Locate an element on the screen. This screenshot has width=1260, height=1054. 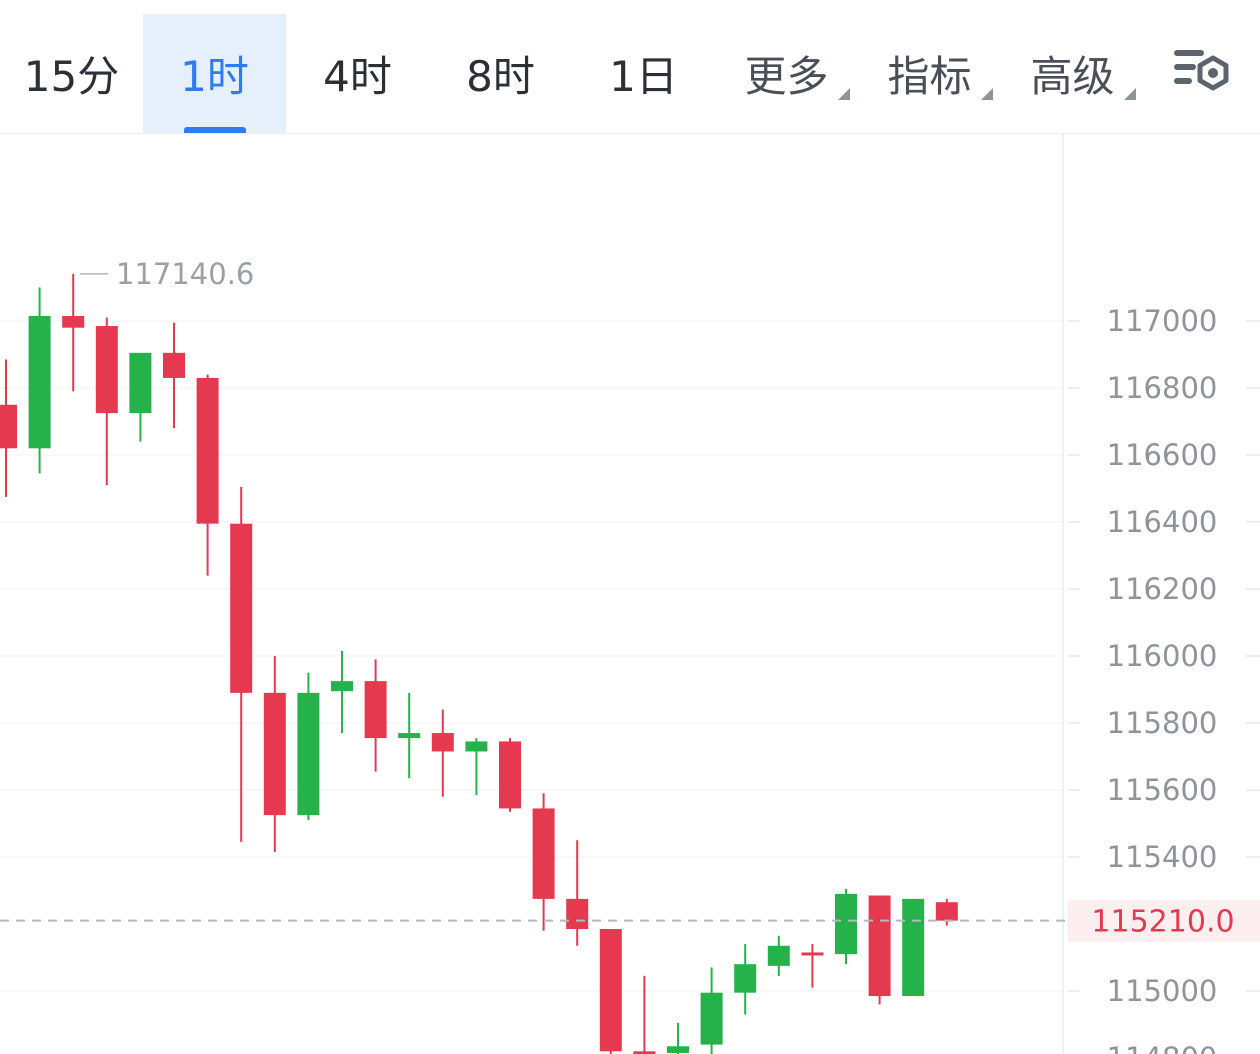
more-dropdown: 更多 is located at coordinates (786, 73).